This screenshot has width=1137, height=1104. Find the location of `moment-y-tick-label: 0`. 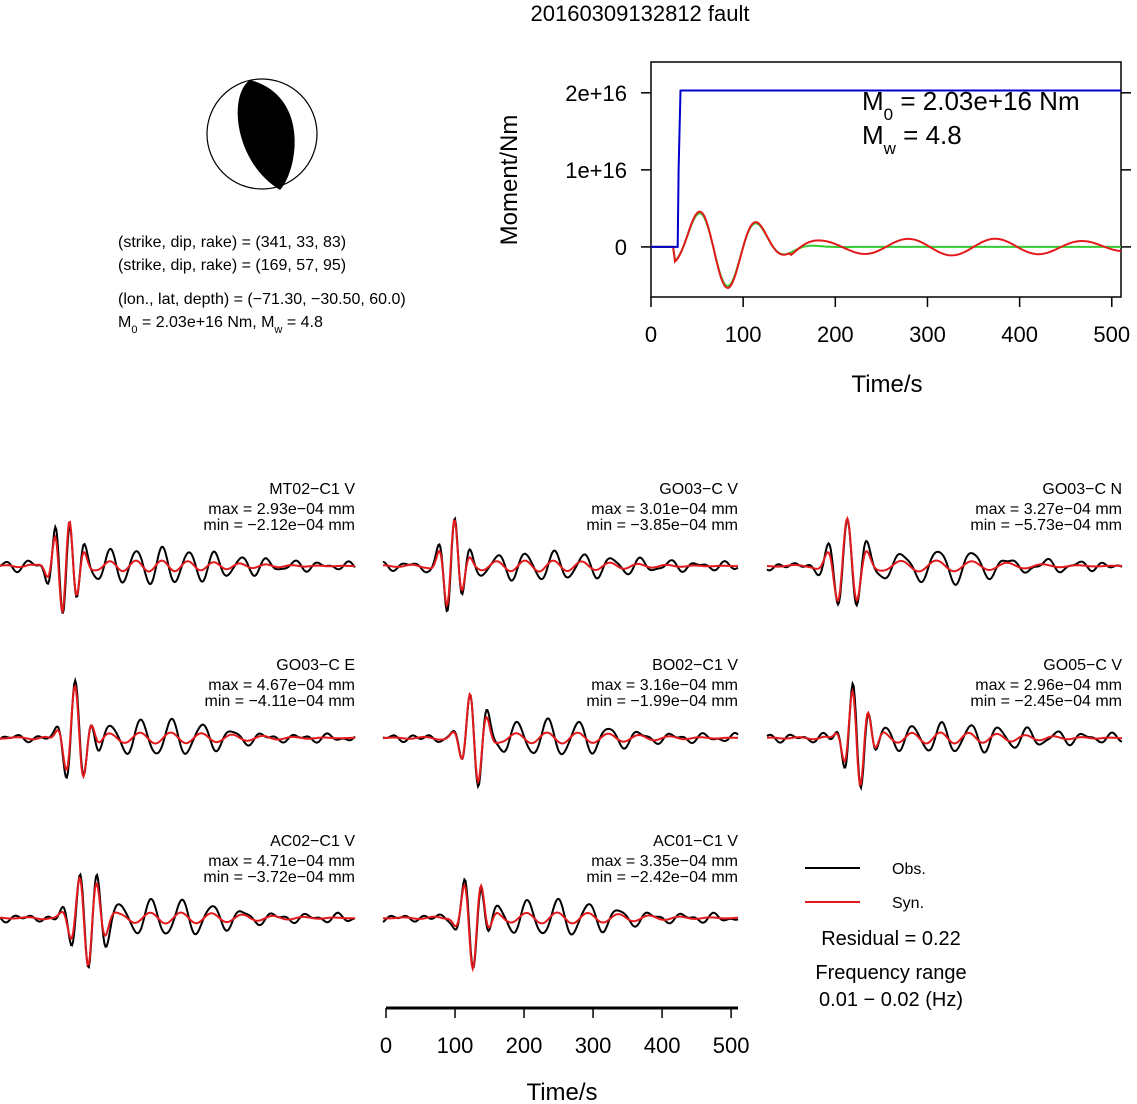

moment-y-tick-label: 0 is located at coordinates (621, 247).